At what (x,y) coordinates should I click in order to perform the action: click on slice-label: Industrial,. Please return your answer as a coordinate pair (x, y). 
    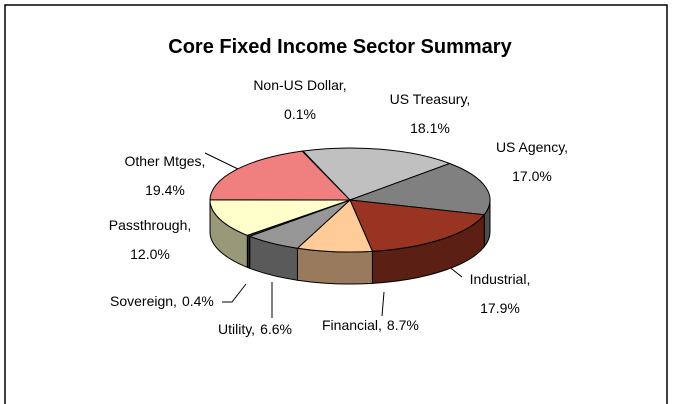
    Looking at the image, I should click on (500, 279).